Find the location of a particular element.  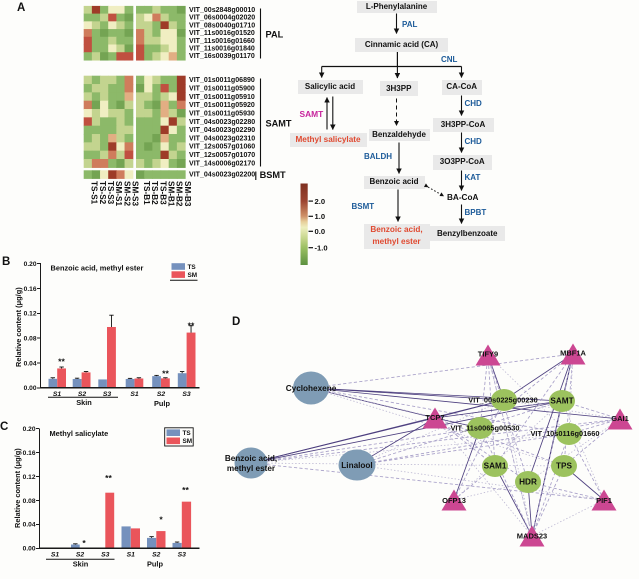

svg-text: TS-S3 is located at coordinates (110, 193).